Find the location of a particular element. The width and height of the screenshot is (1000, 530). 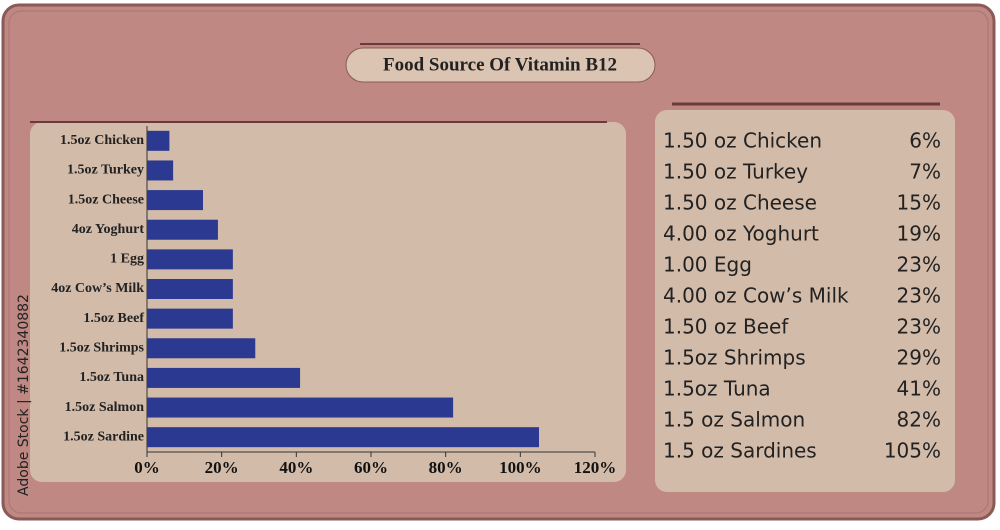

table-percent: 6% is located at coordinates (925, 141).